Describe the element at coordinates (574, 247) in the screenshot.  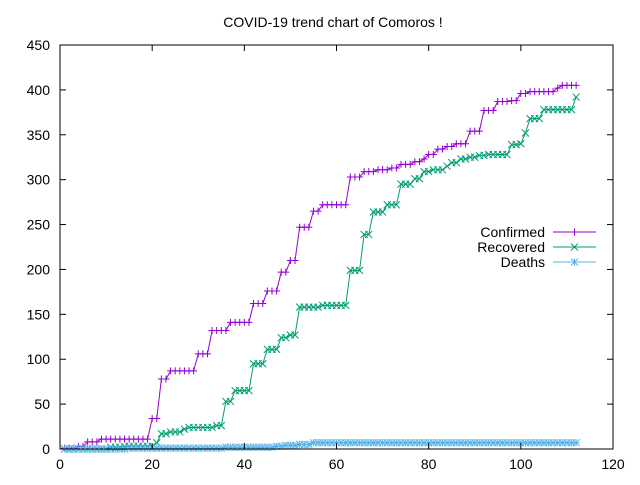
I see `legend-marker-recovered` at that location.